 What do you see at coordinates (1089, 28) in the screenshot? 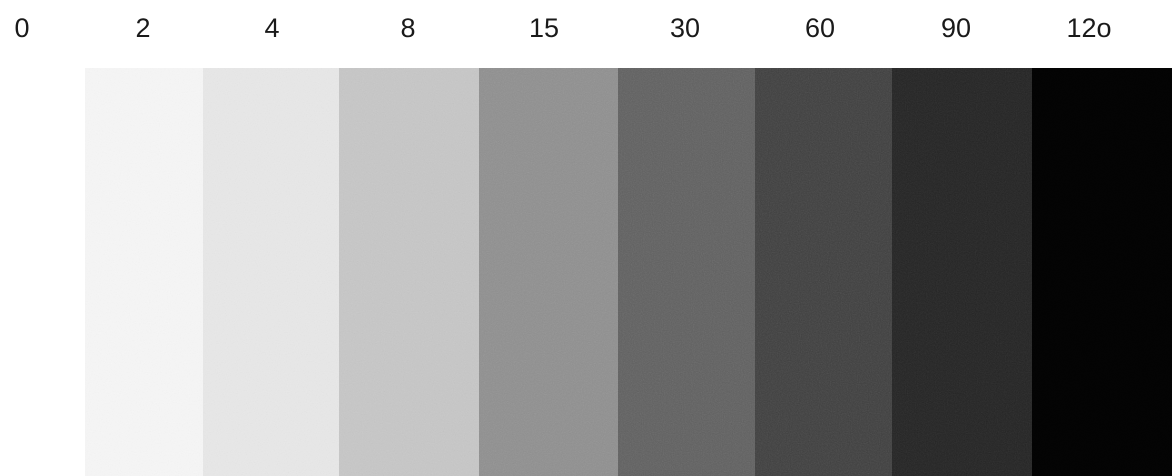
I see `label-12o: 12o` at bounding box center [1089, 28].